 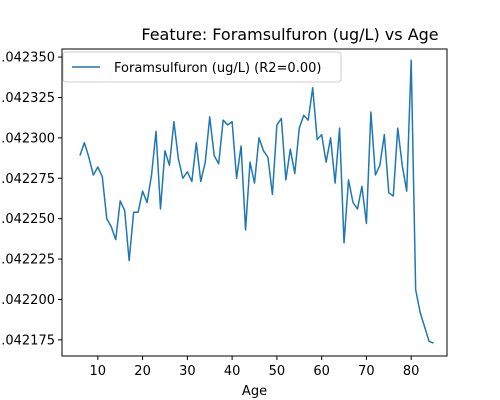 What do you see at coordinates (142, 371) in the screenshot?
I see `x-tick-label: 20` at bounding box center [142, 371].